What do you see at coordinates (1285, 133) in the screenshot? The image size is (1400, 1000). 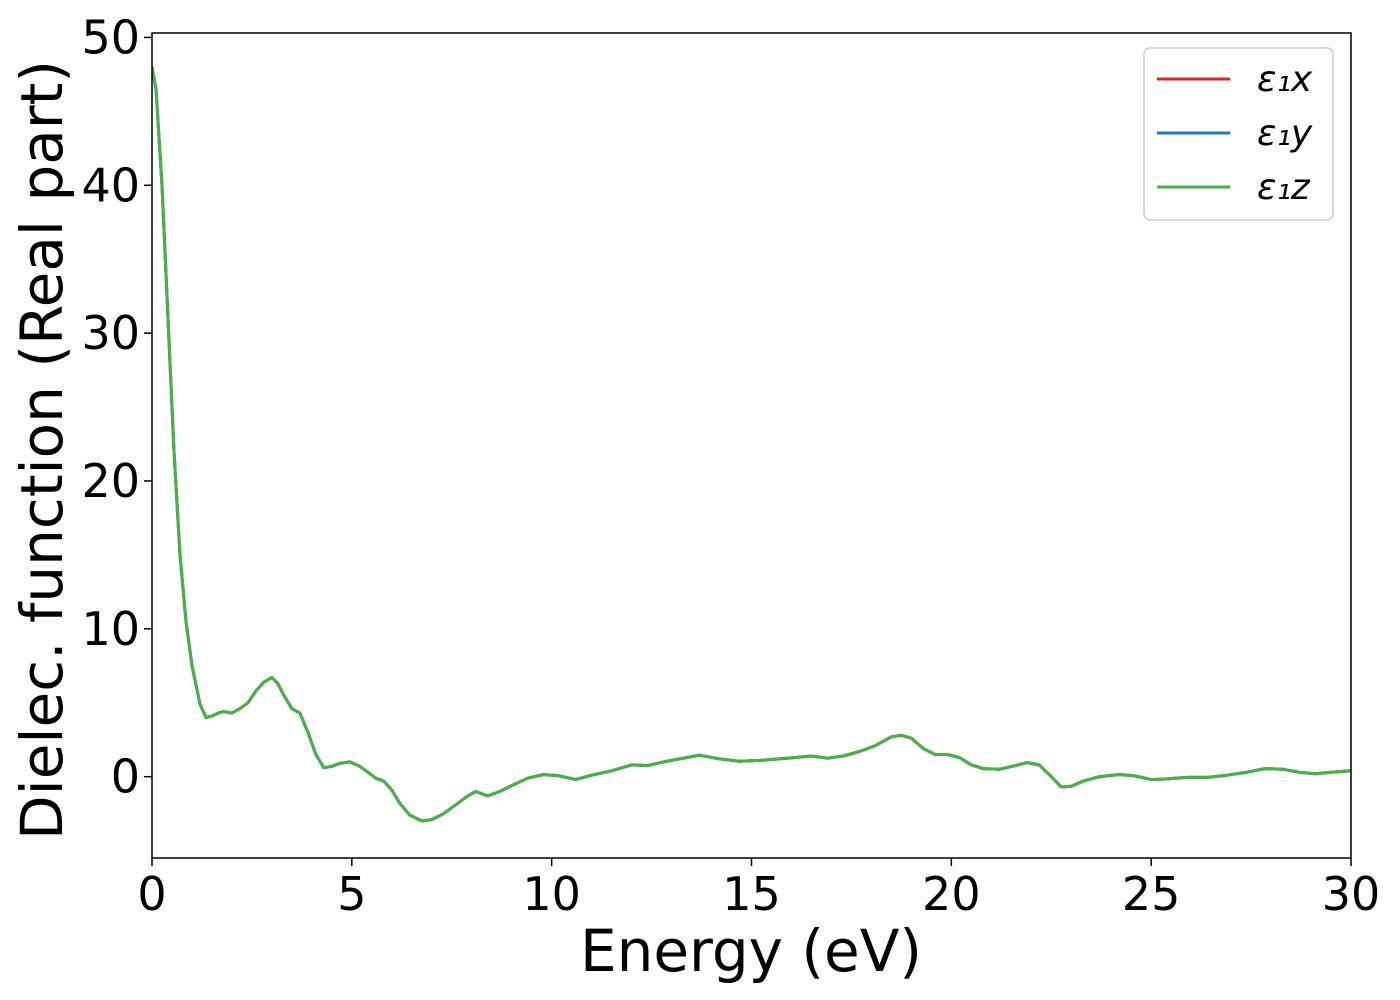 I see `legend-label: ε₁y` at bounding box center [1285, 133].